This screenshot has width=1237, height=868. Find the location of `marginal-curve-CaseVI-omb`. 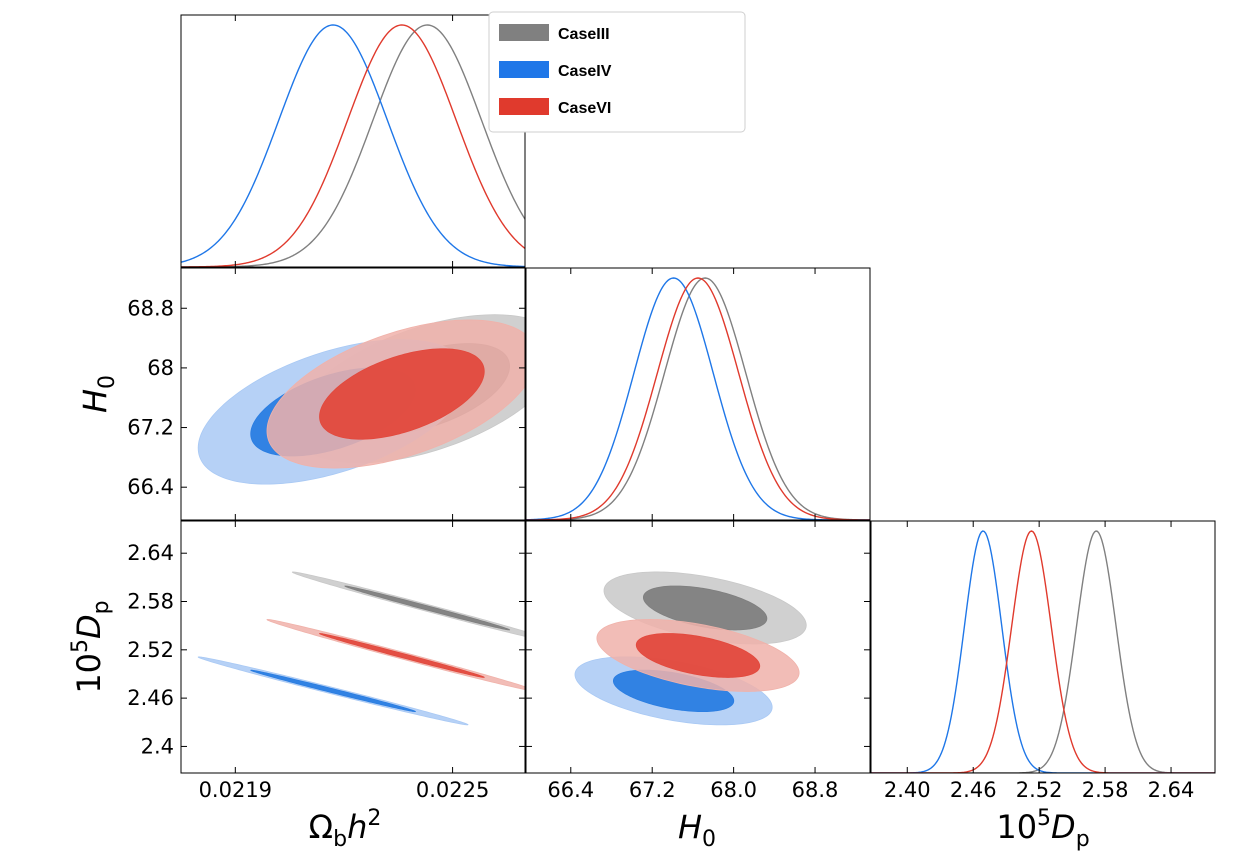

marginal-curve-CaseVI-omb is located at coordinates (353, 145).